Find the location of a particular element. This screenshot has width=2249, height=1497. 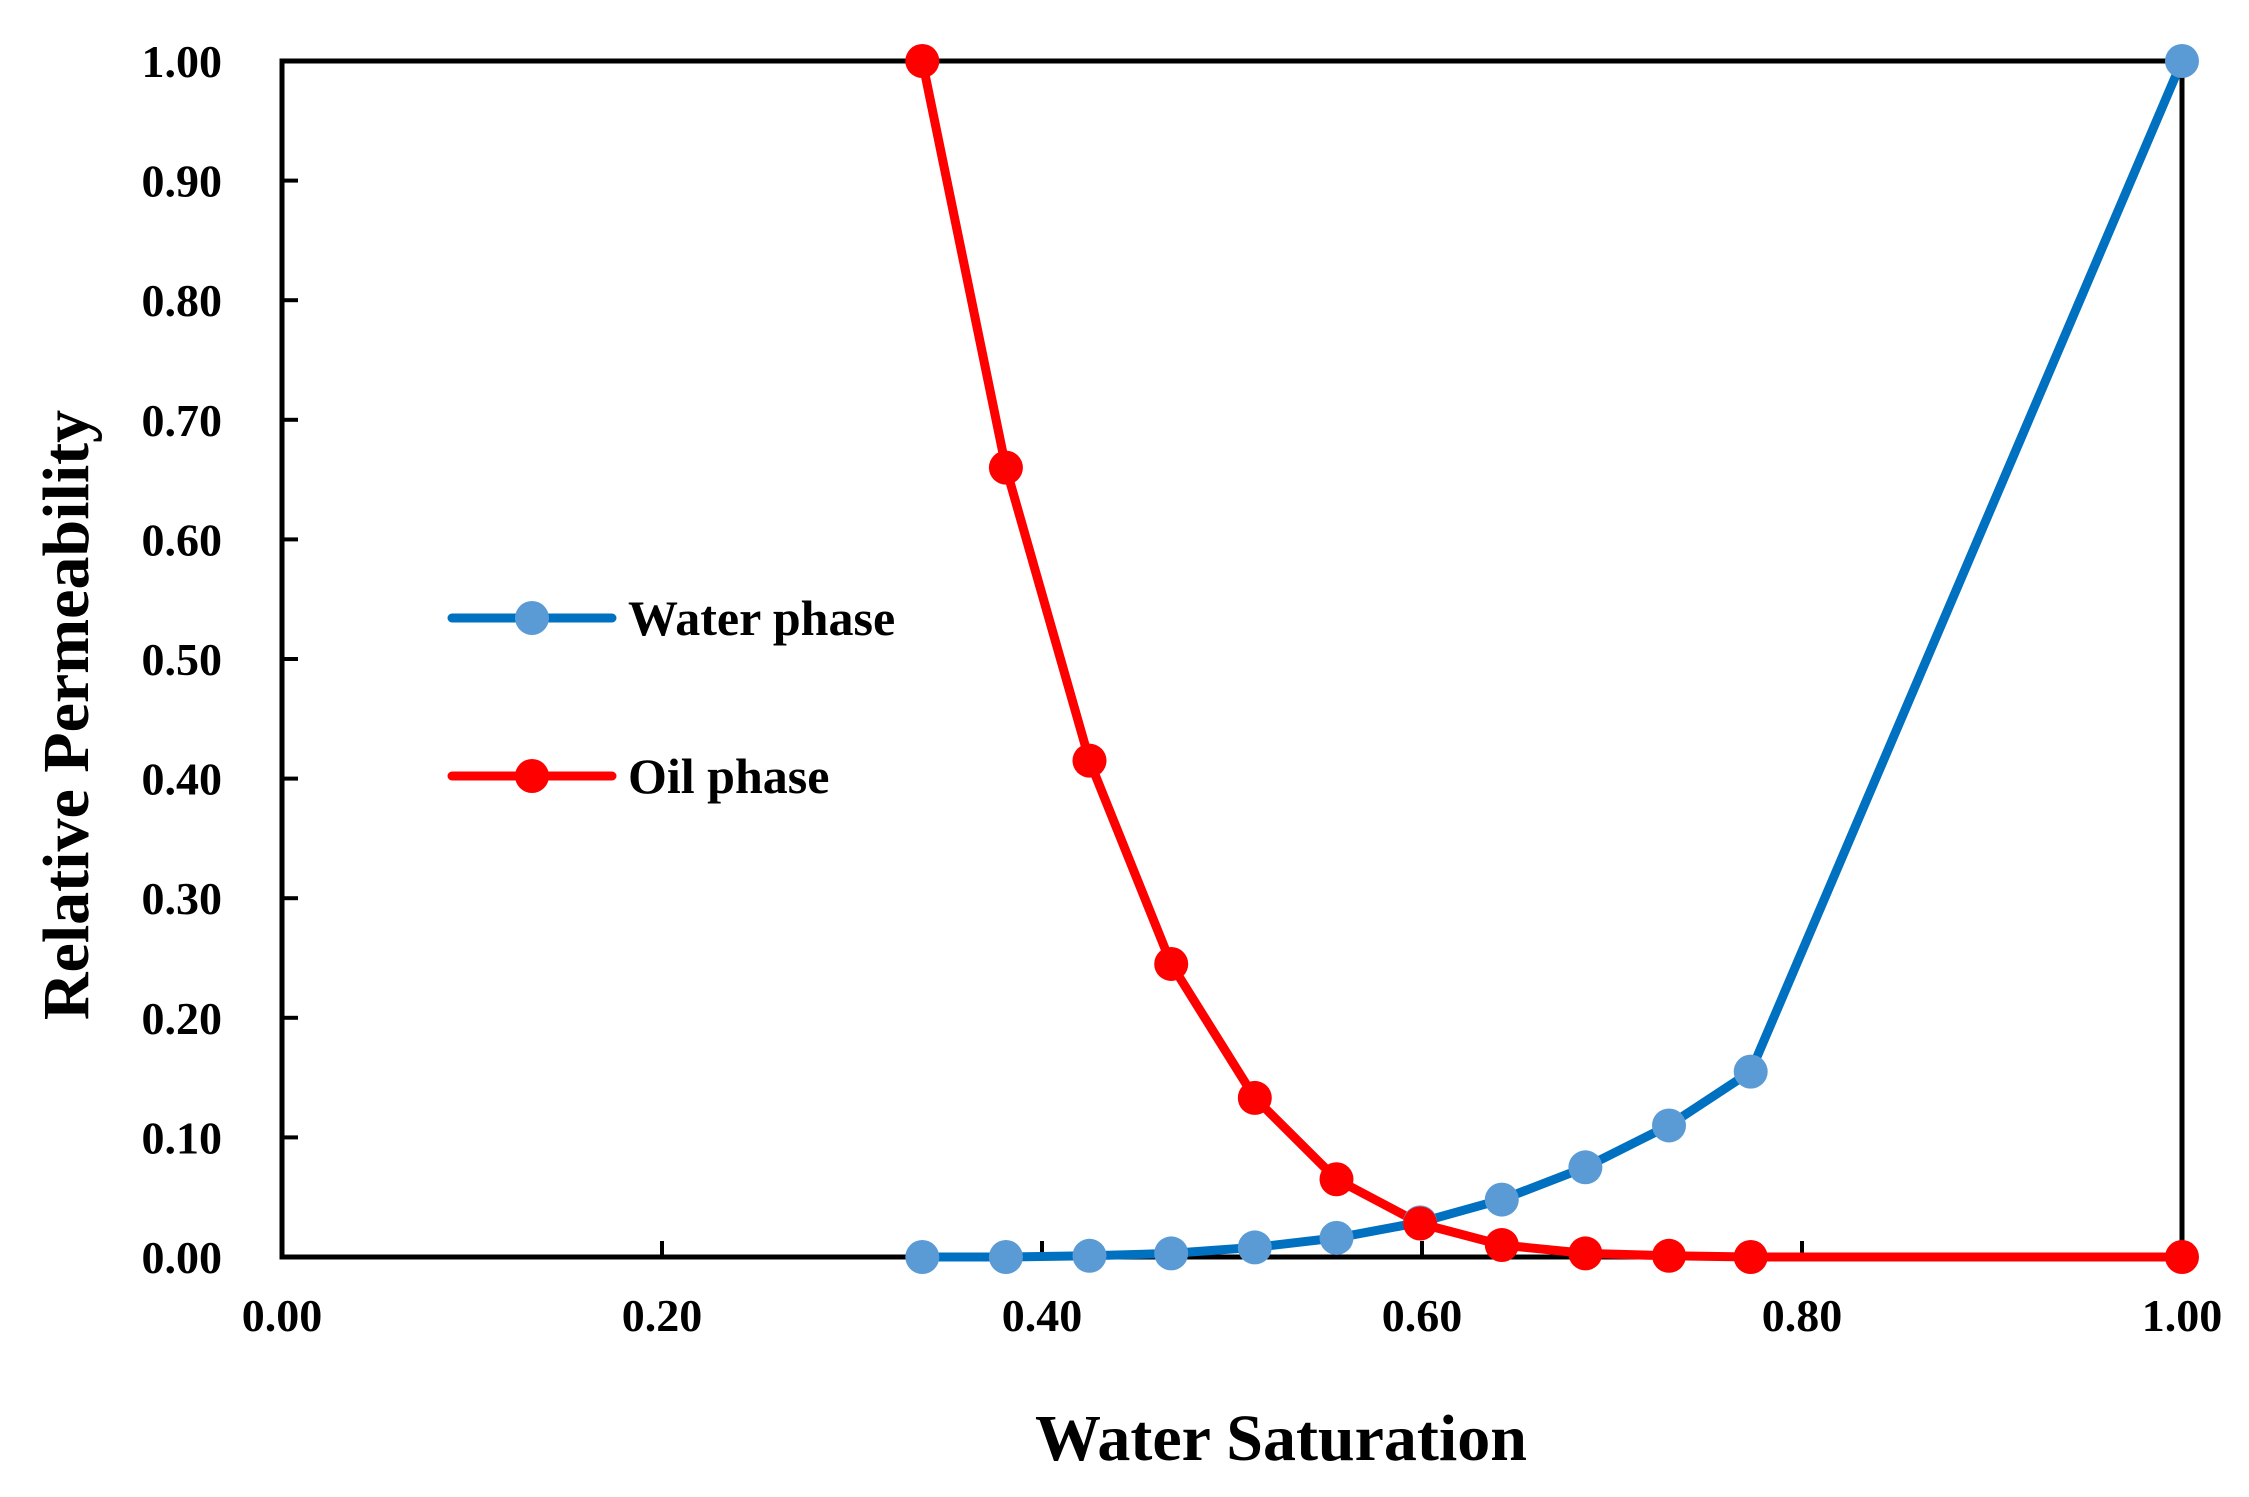

x-tick-label: 0.80 is located at coordinates (1802, 1315).